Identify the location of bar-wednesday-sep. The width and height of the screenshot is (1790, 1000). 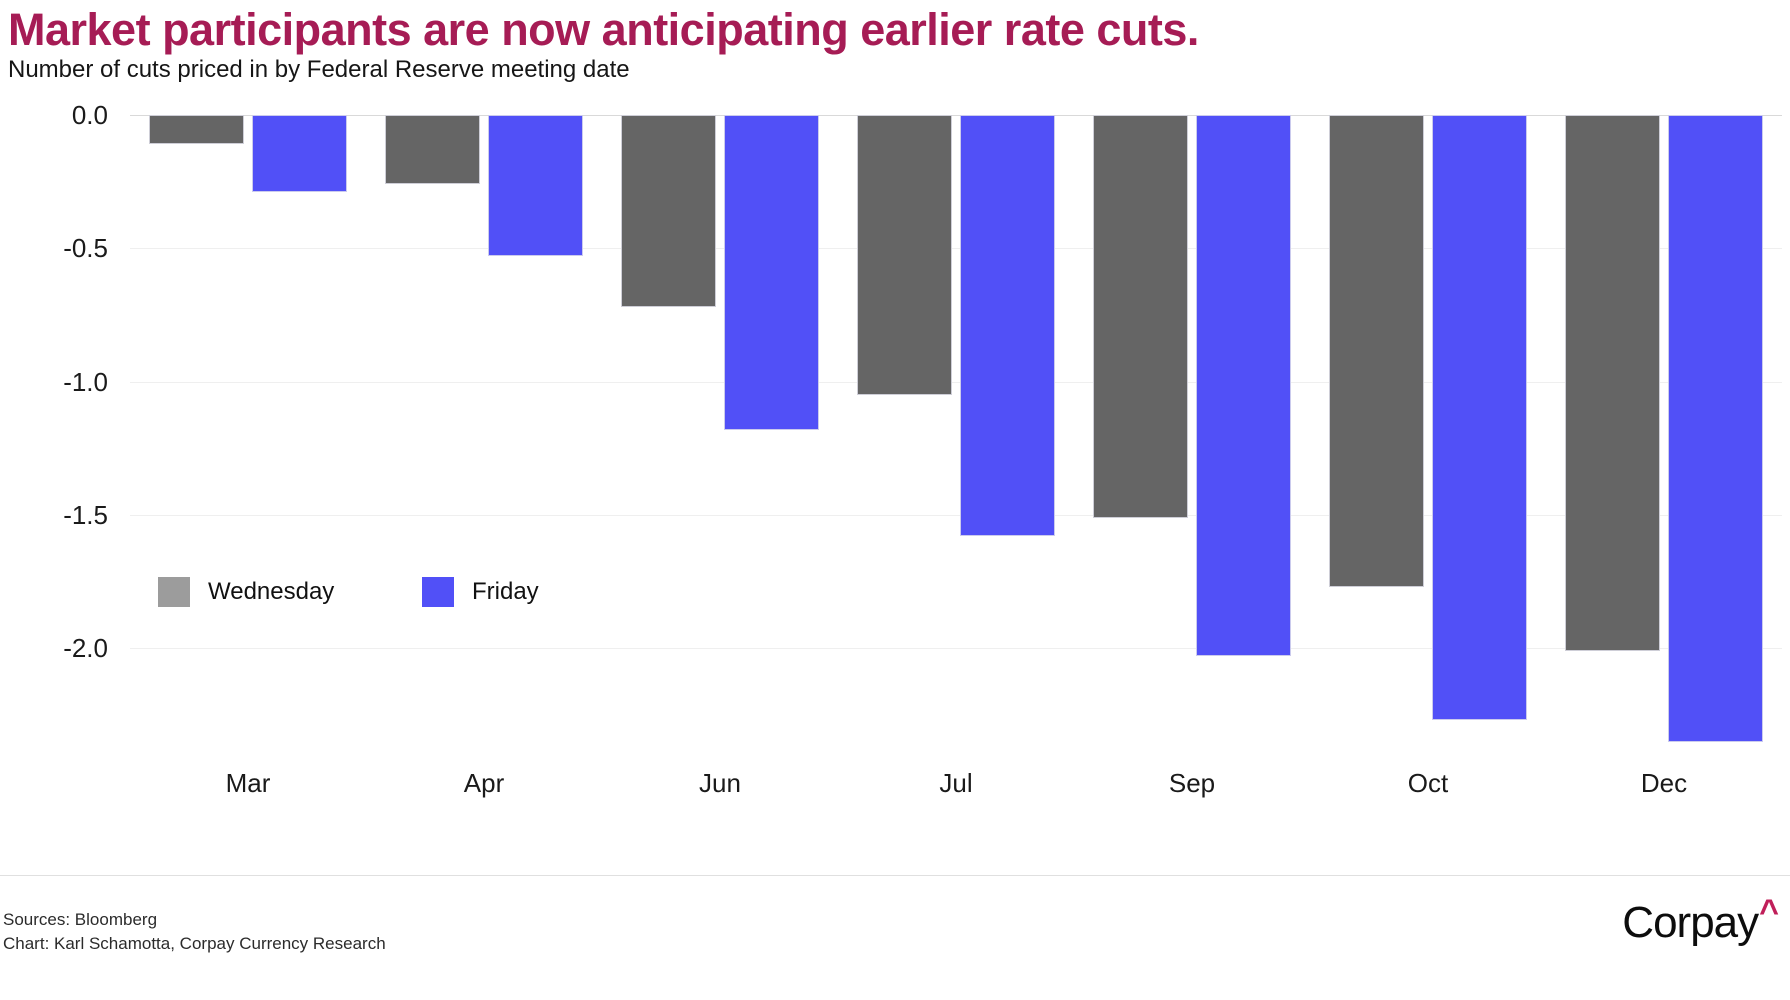
(1140, 316).